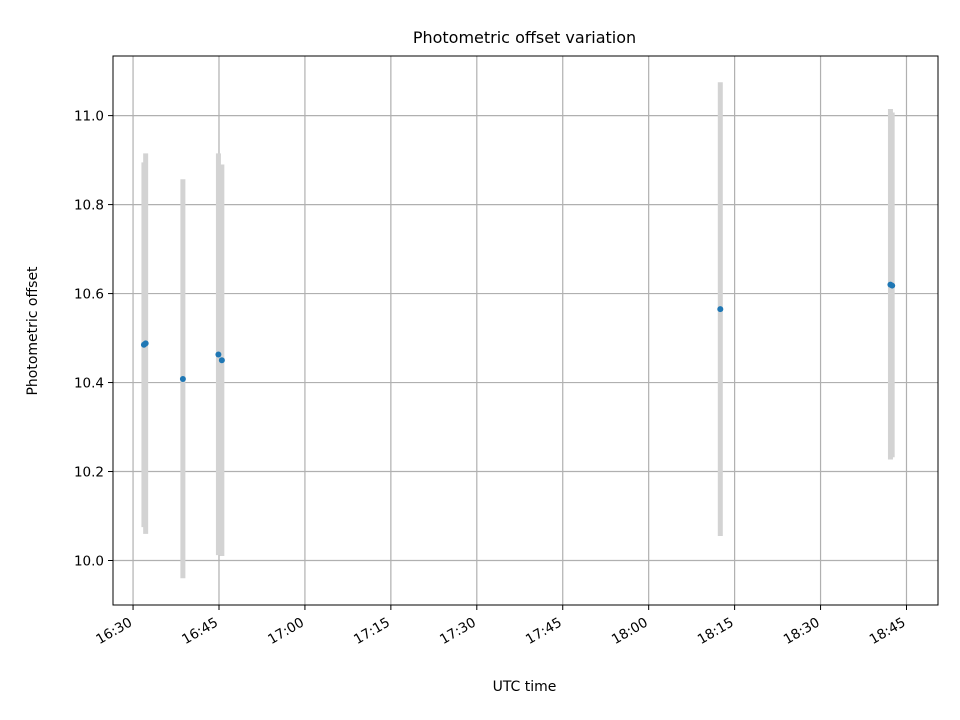 The image size is (960, 720). Describe the element at coordinates (89, 473) in the screenshot. I see `y-tick-label: 10.2` at that location.